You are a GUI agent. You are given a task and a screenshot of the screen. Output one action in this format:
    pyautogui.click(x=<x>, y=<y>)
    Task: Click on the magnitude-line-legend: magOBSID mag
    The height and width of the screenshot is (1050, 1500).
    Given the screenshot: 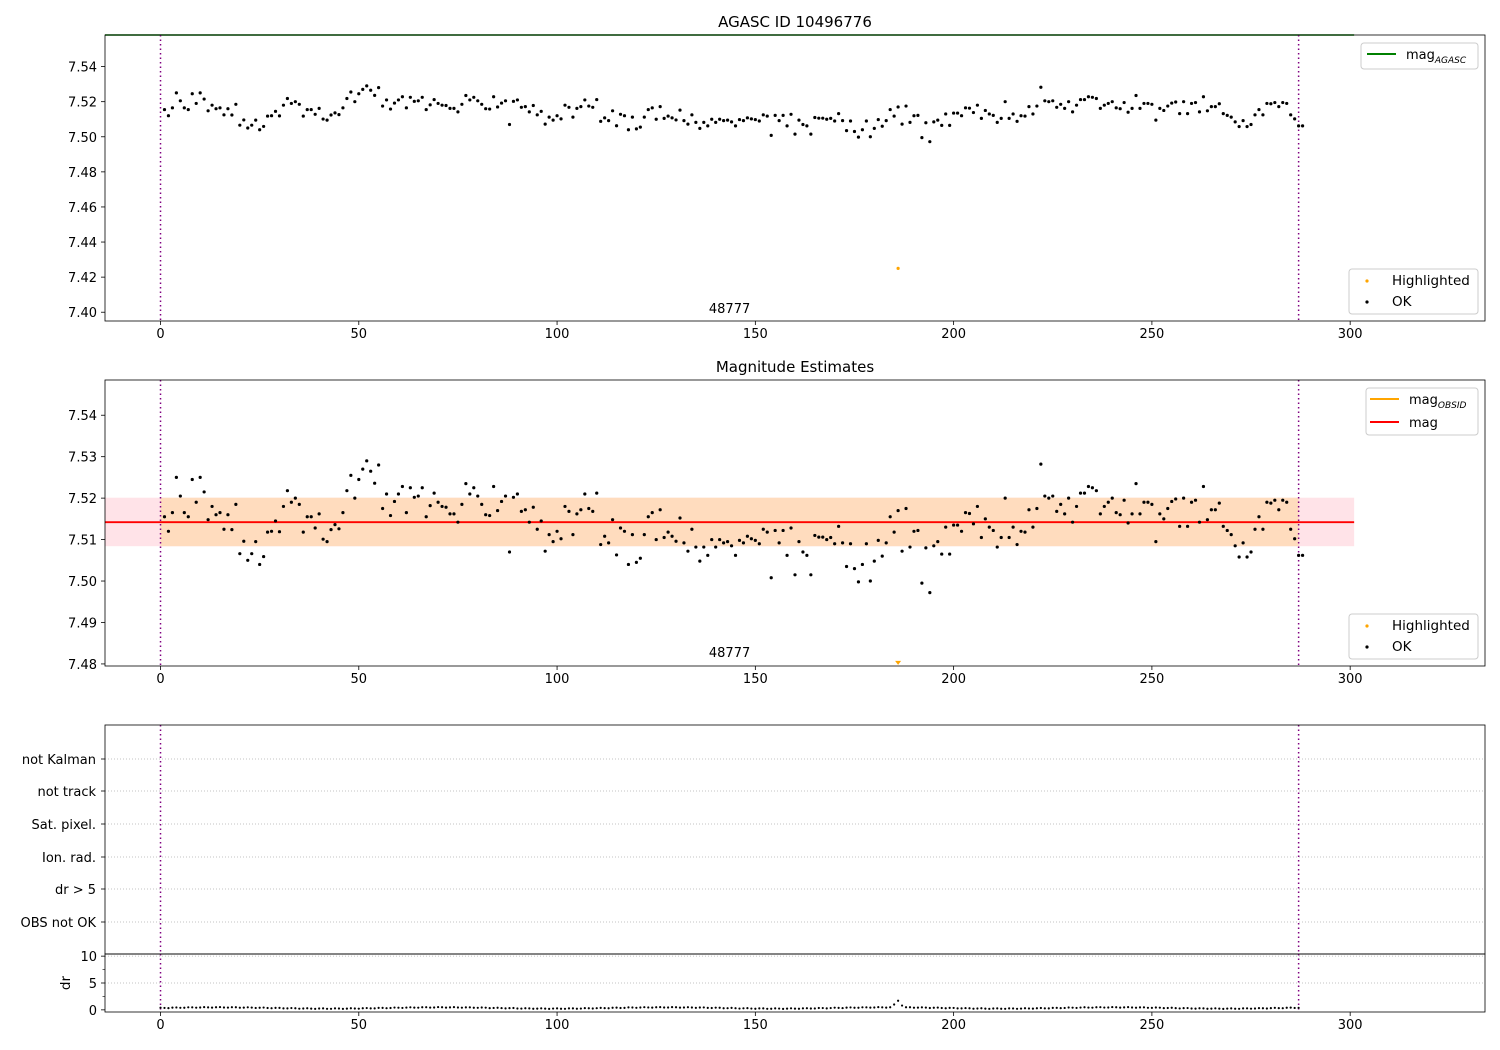 What is the action you would take?
    pyautogui.click(x=1422, y=411)
    